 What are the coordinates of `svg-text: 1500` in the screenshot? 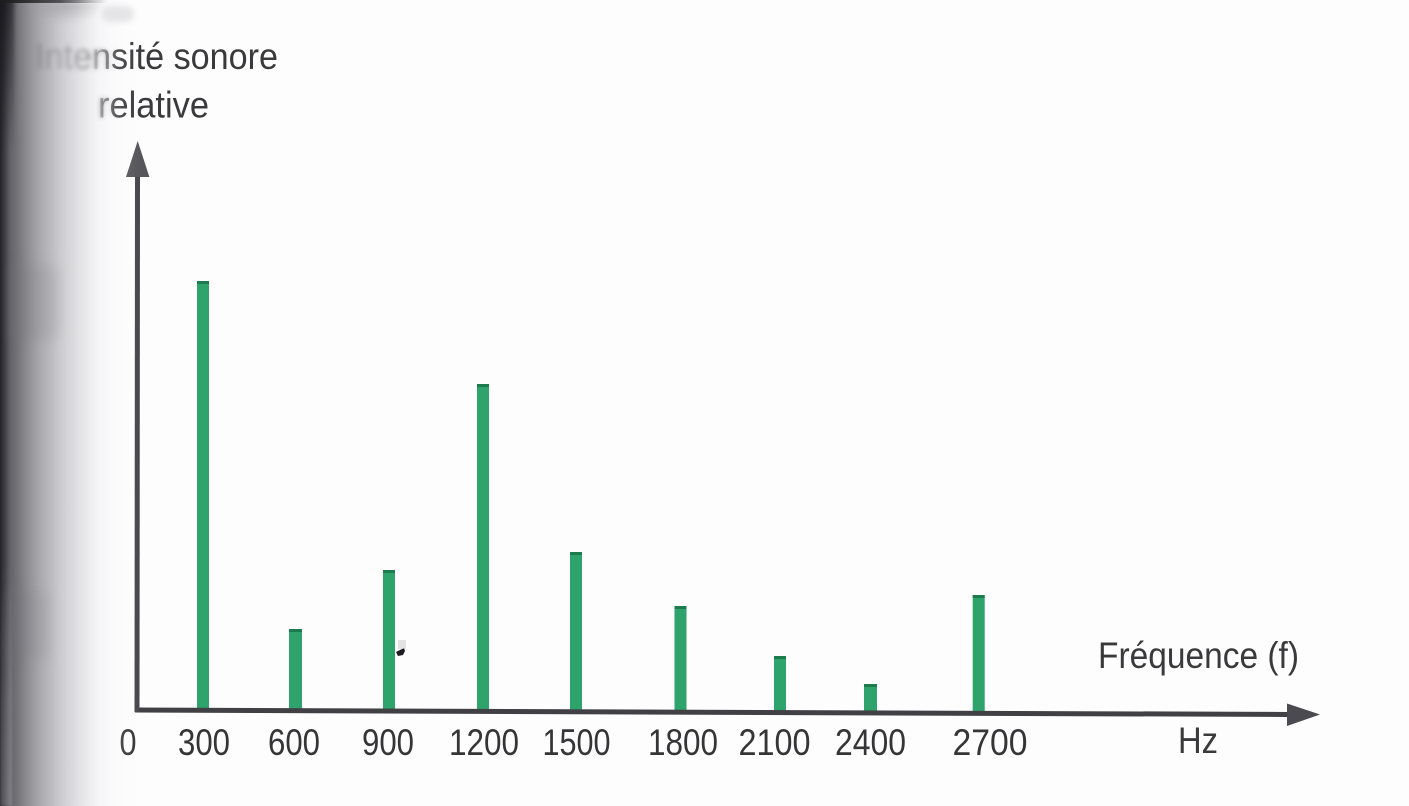 It's located at (577, 742).